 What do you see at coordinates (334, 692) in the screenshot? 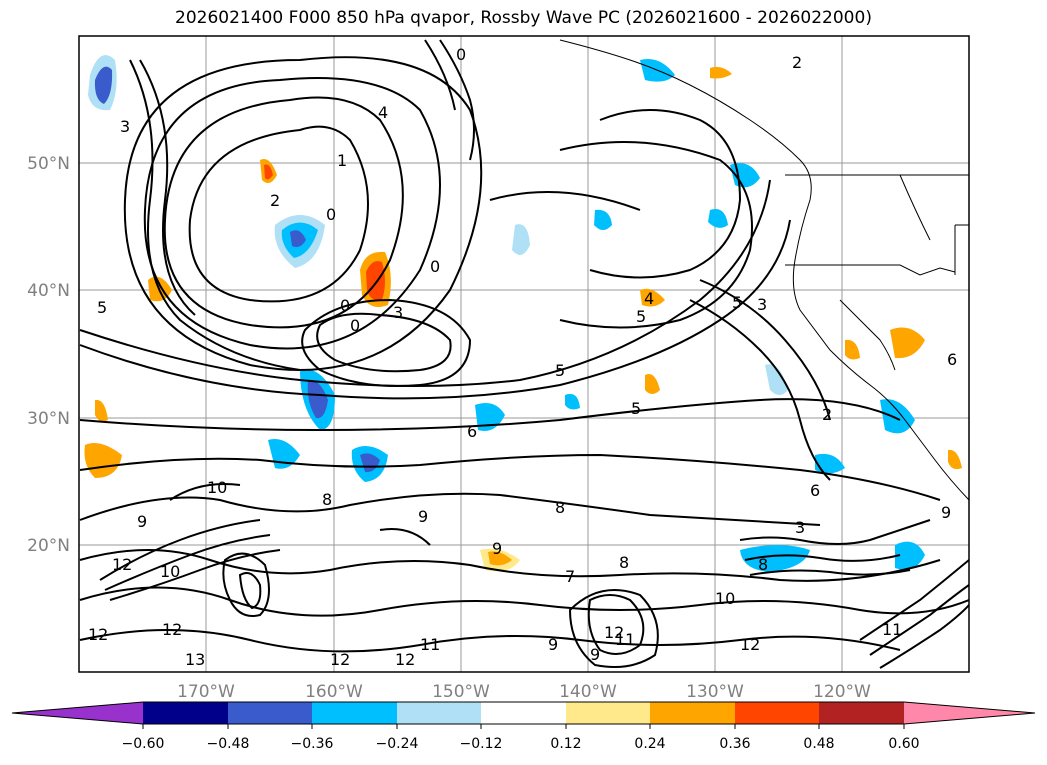
I see `lon-label: 160°W` at bounding box center [334, 692].